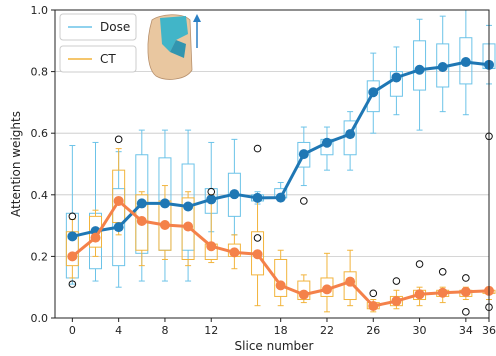 The image size is (496, 356). What do you see at coordinates (281, 330) in the screenshot?
I see `x-tick-label: 18` at bounding box center [281, 330].